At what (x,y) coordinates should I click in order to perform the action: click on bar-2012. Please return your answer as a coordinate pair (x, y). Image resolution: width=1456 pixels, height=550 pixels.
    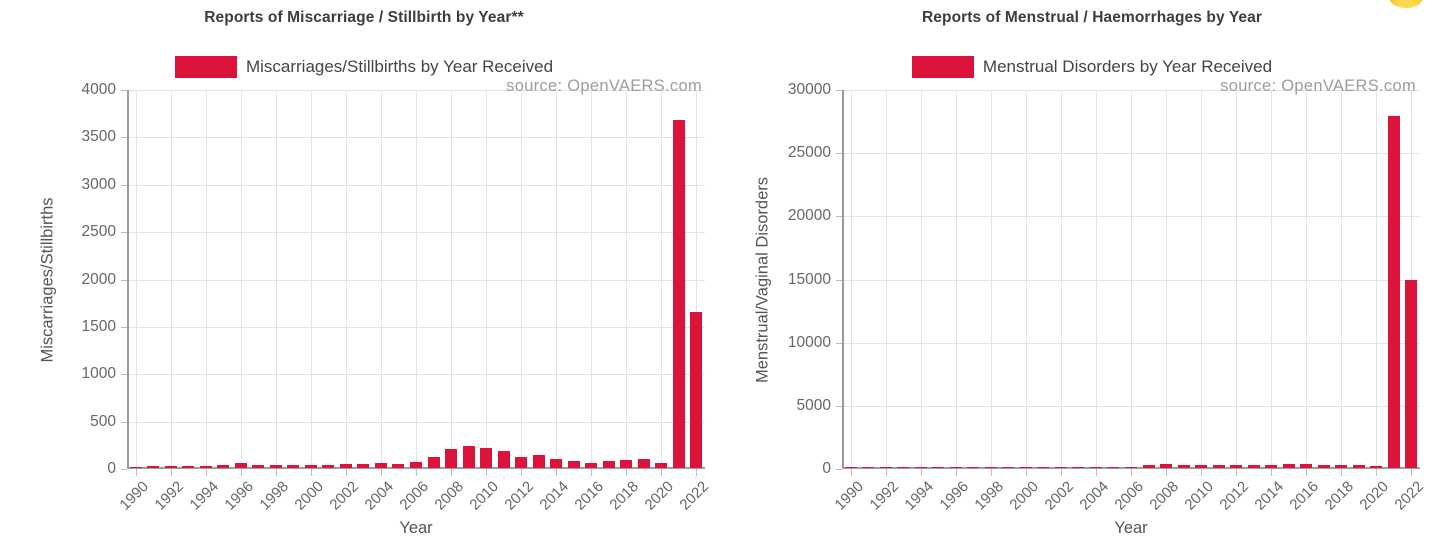
    Looking at the image, I should click on (521, 462).